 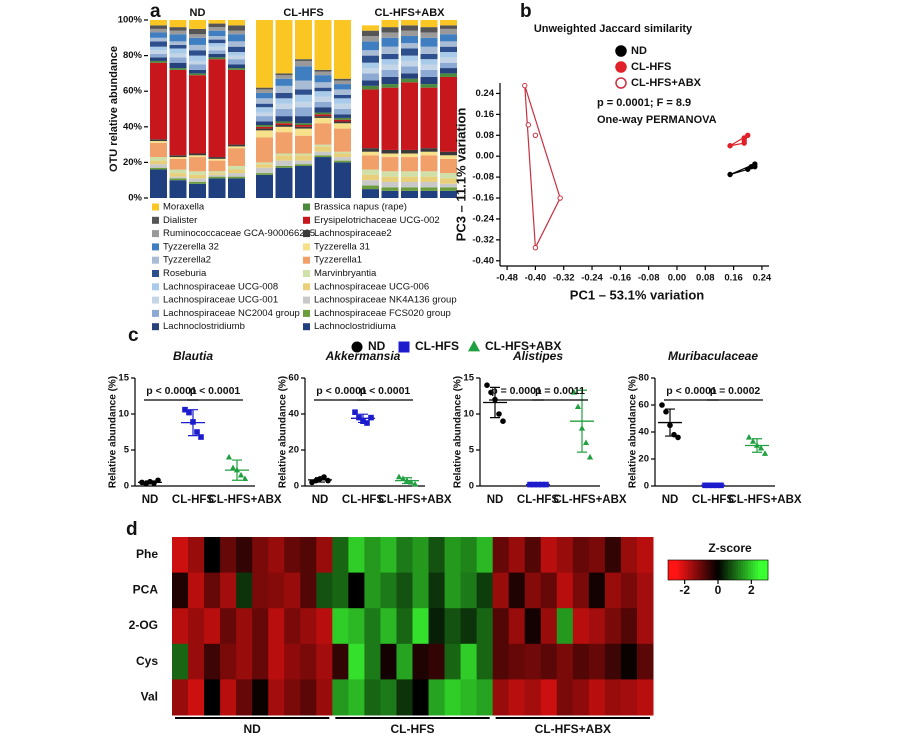 I want to click on panel-label: b, so click(x=526, y=11).